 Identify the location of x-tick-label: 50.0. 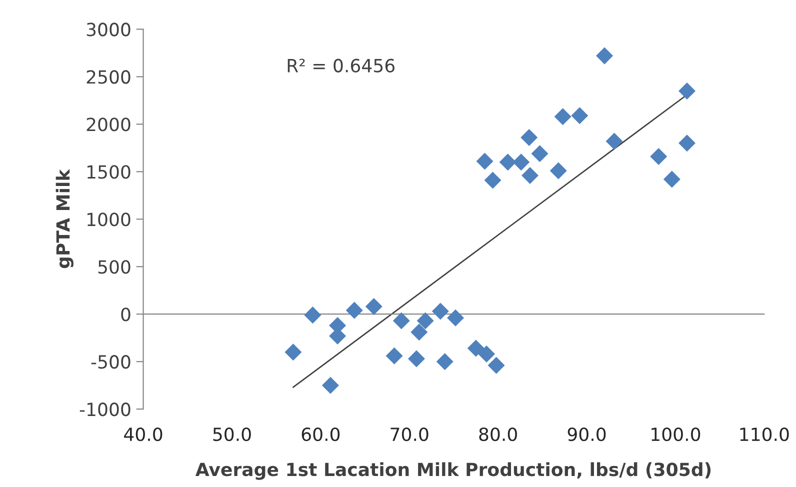
(232, 434).